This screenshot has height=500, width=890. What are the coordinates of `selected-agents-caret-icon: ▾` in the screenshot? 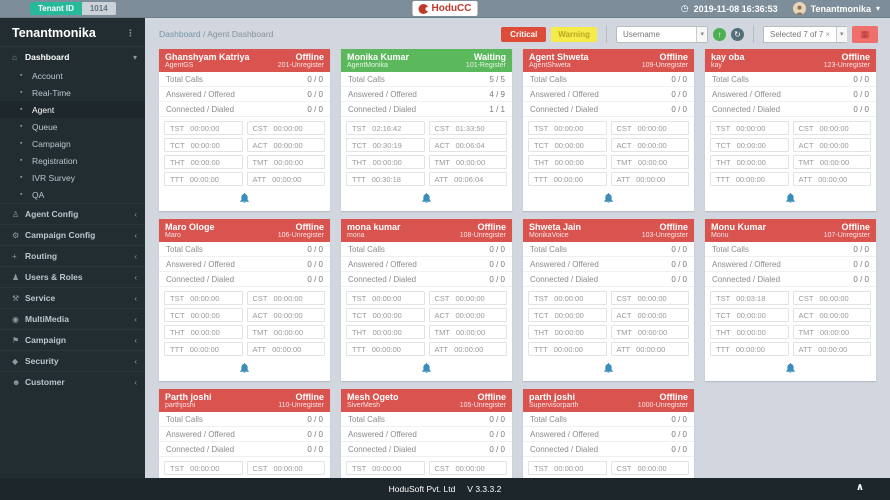 It's located at (841, 34).